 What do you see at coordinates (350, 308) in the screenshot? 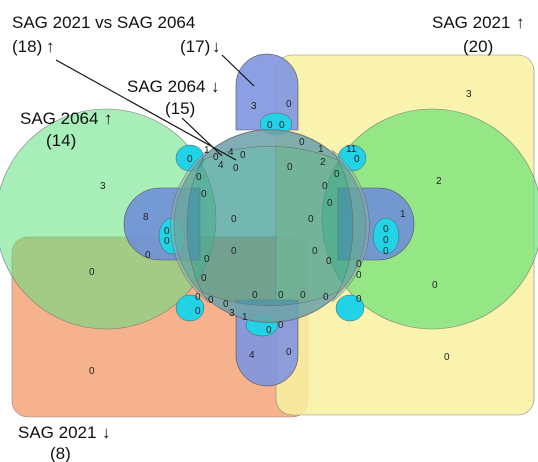
I see `cyan-lobe-lr` at bounding box center [350, 308].